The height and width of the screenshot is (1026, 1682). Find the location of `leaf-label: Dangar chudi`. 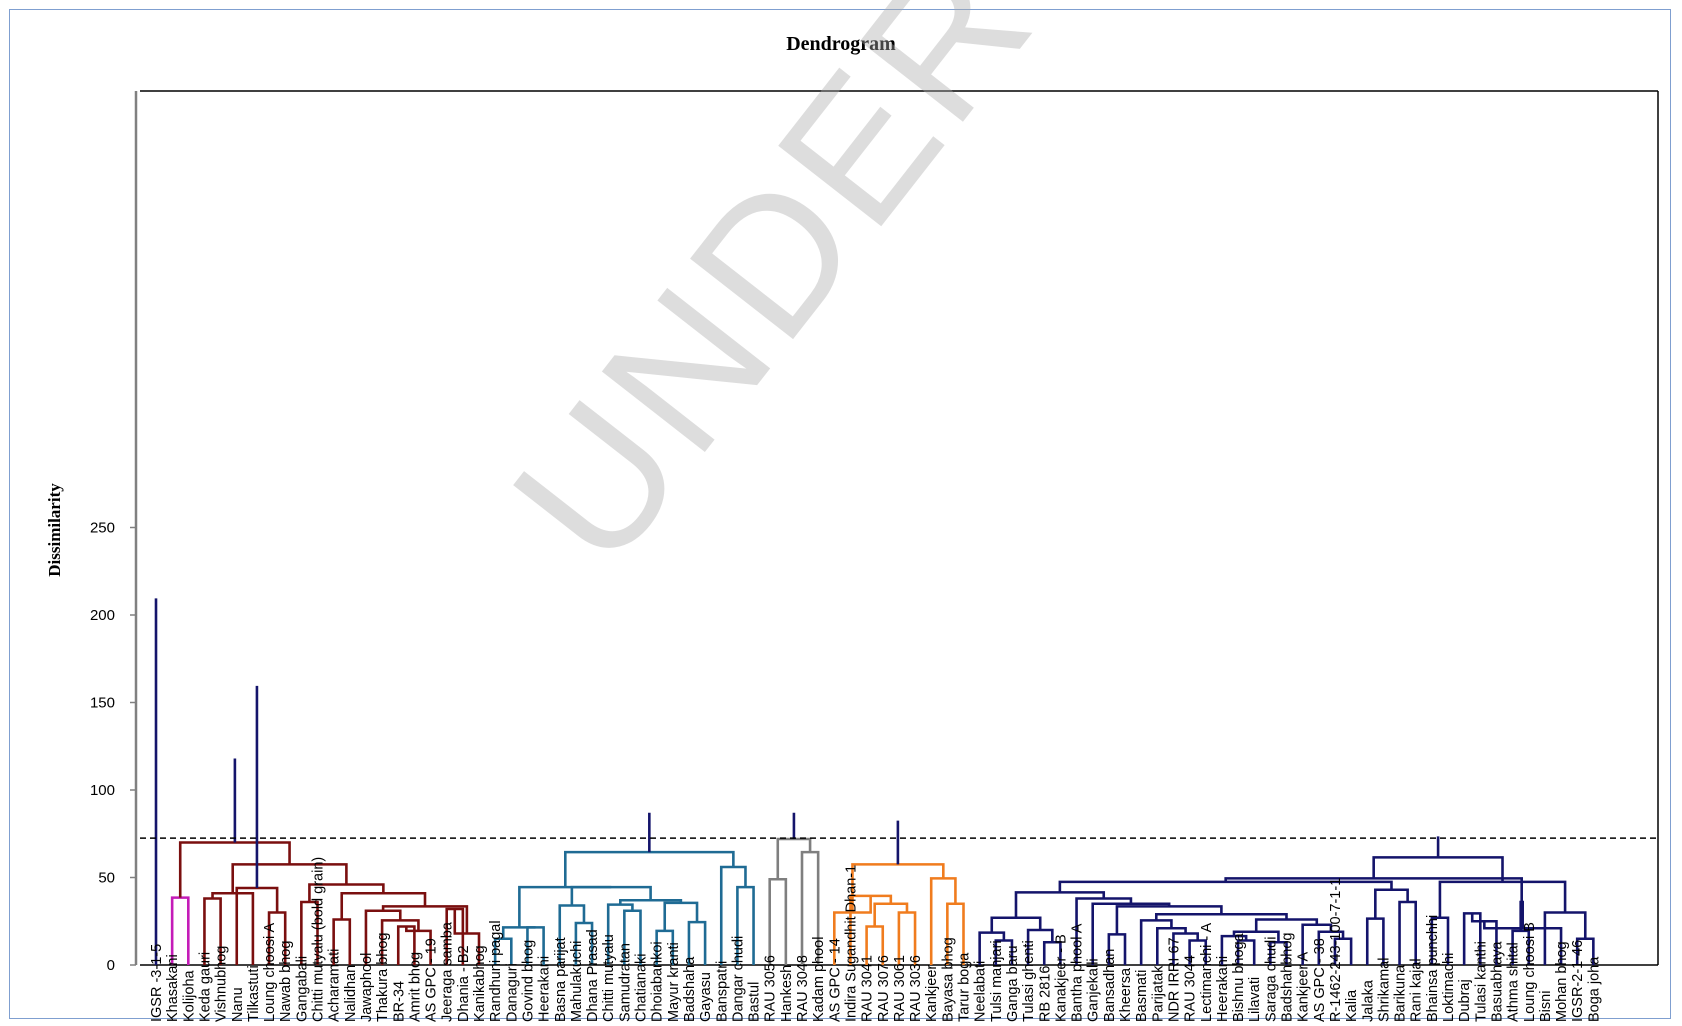

leaf-label: Dangar chudi is located at coordinates (738, 979).